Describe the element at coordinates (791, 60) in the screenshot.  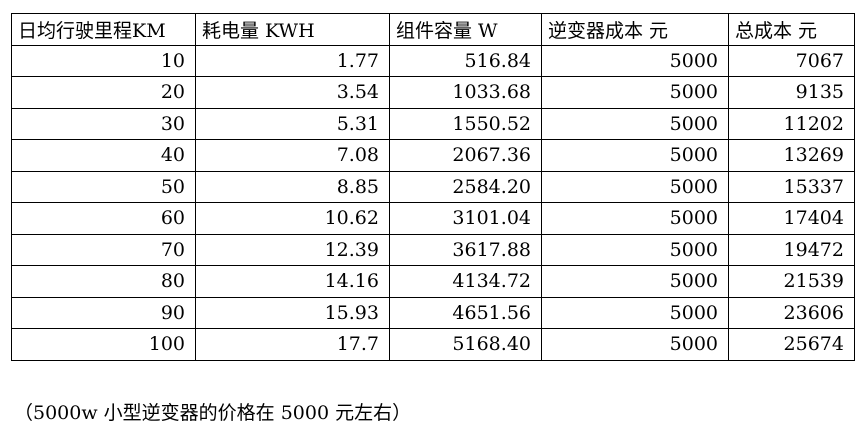
I see `cell-total-cost: 7067` at that location.